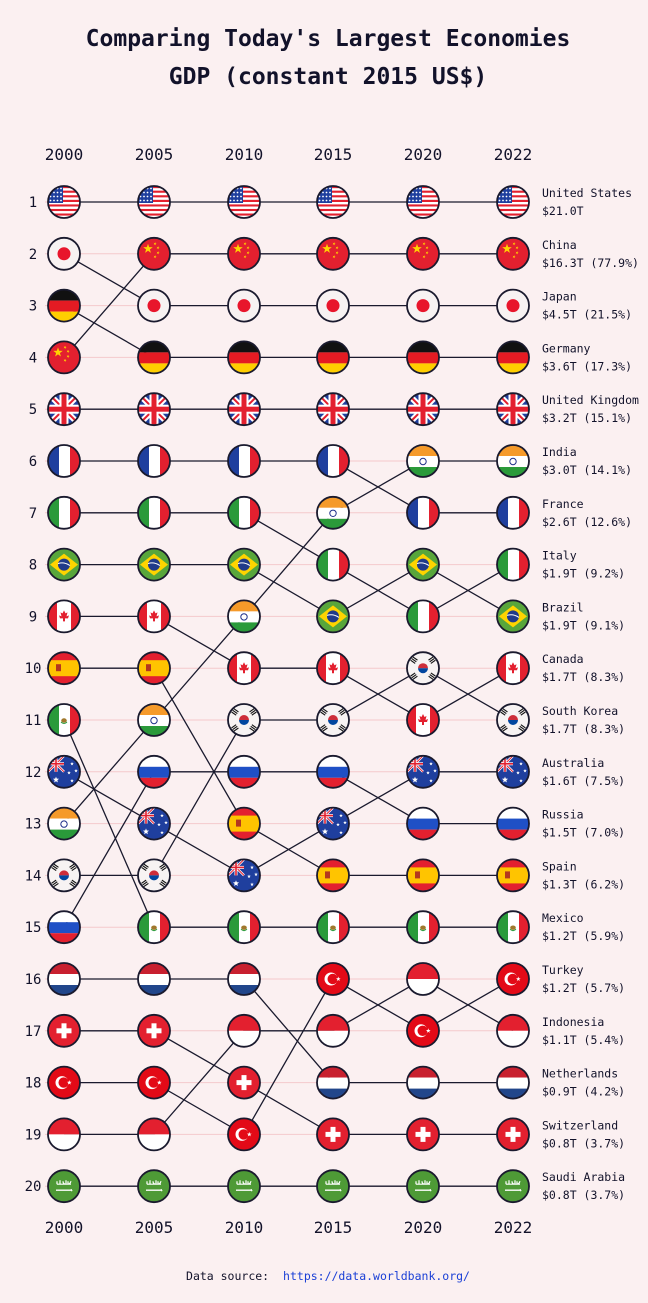 Image resolution: width=648 pixels, height=1303 pixels. Describe the element at coordinates (244, 305) in the screenshot. I see `flag-jp-2010` at that location.